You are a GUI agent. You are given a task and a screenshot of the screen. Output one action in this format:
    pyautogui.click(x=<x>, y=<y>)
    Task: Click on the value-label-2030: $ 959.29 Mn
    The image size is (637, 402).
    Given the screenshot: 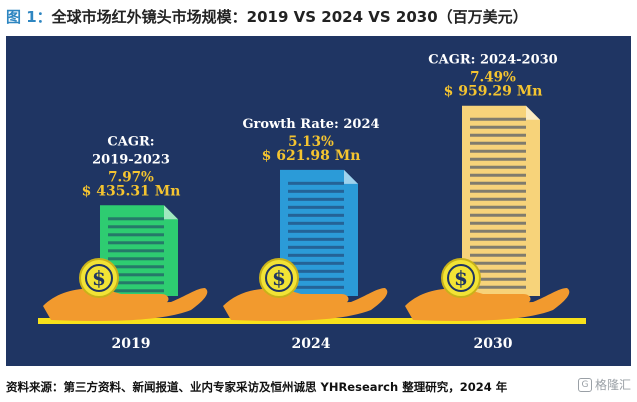 What is the action you would take?
    pyautogui.click(x=493, y=92)
    